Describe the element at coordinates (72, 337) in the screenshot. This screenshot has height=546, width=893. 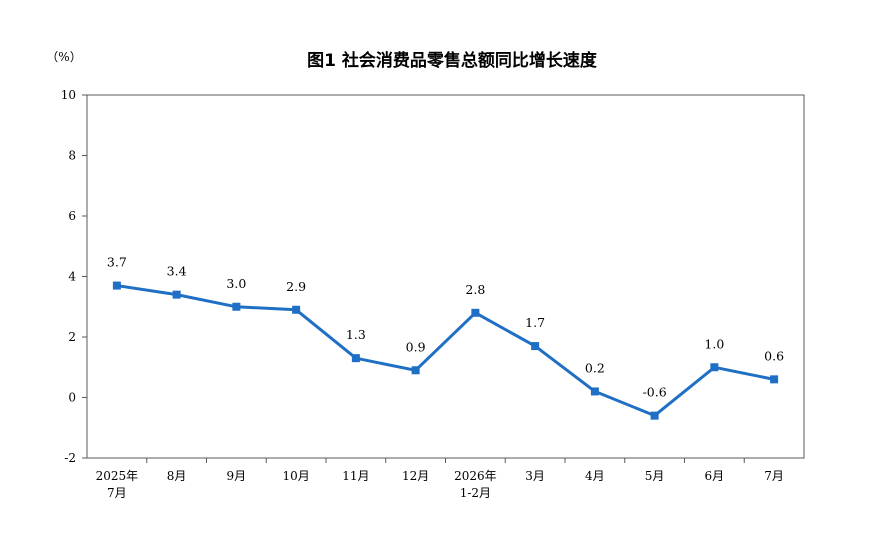
I see `y-tick-label: 2` at that location.